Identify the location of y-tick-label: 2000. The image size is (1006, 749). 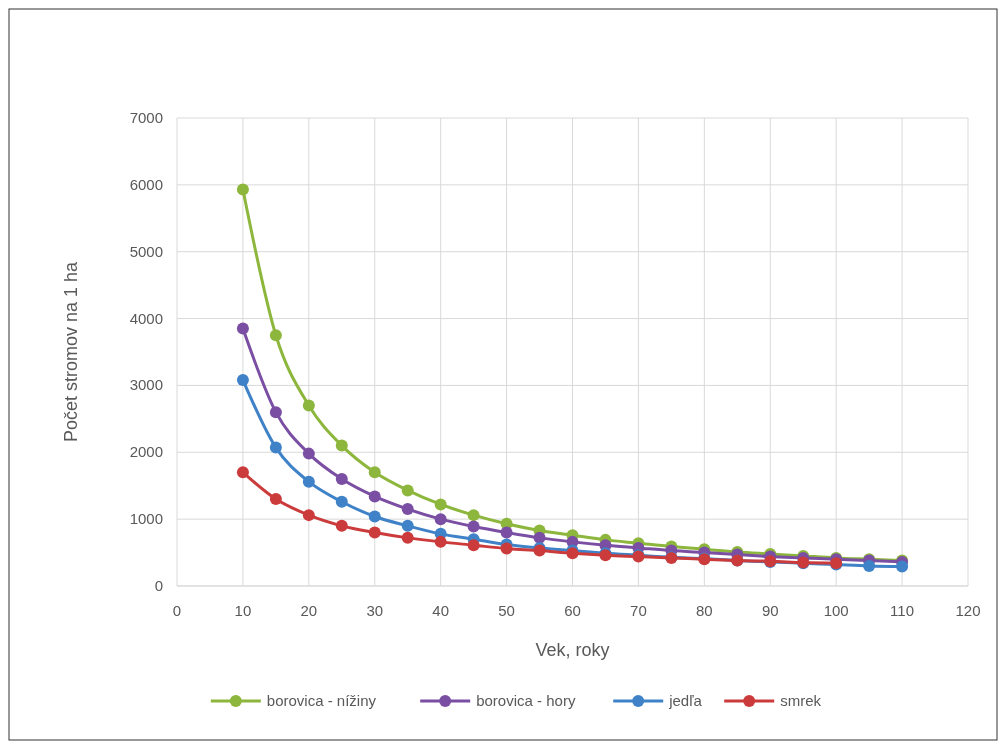
(146, 452).